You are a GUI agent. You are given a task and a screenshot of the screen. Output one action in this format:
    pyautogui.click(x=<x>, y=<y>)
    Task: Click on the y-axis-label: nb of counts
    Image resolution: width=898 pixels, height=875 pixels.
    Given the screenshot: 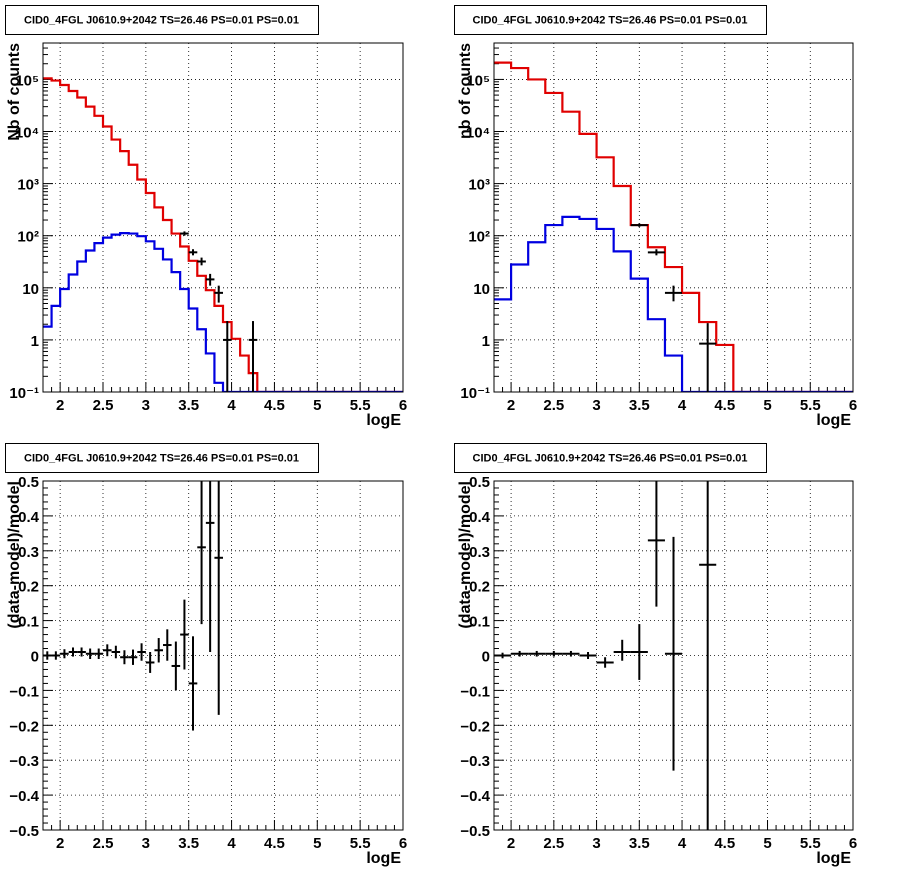 What is the action you would take?
    pyautogui.click(x=465, y=91)
    